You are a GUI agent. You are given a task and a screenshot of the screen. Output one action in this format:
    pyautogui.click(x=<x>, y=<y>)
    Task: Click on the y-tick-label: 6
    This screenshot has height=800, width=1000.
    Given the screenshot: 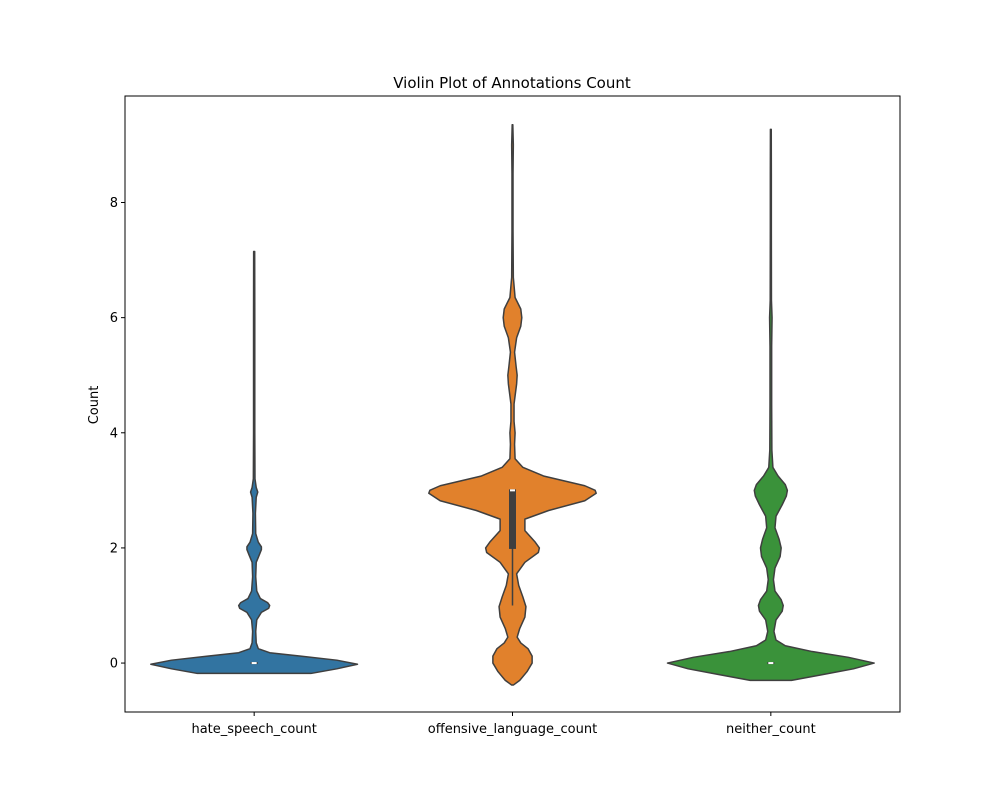 What is the action you would take?
    pyautogui.click(x=114, y=318)
    